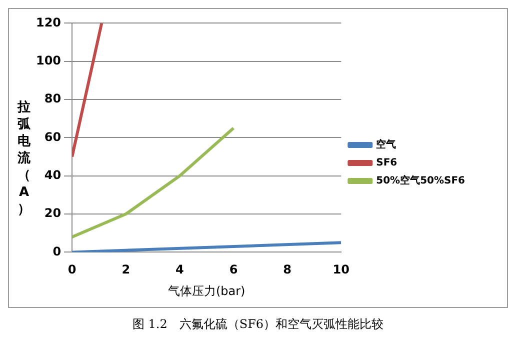  What do you see at coordinates (53, 99) in the screenshot?
I see `y-tick-label: 80` at bounding box center [53, 99].